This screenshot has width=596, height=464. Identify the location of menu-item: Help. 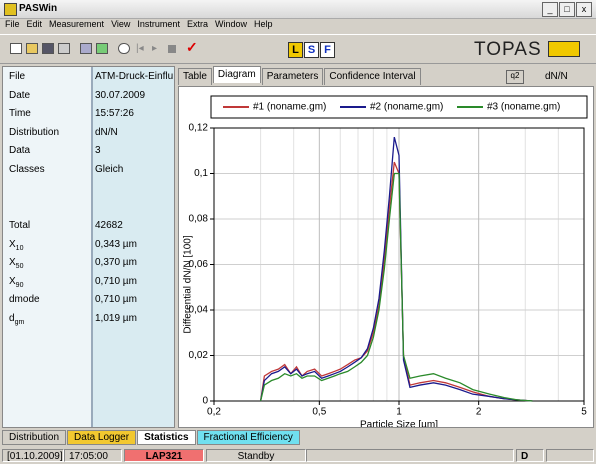
(263, 24).